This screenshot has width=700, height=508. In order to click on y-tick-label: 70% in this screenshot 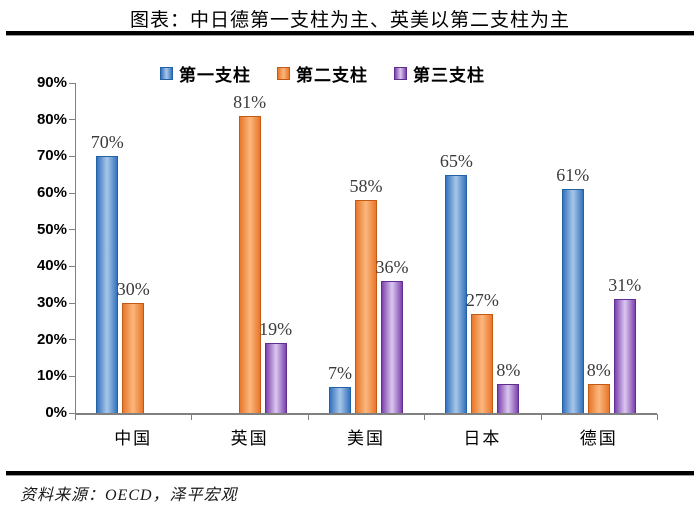, I will do `click(51, 156)`.